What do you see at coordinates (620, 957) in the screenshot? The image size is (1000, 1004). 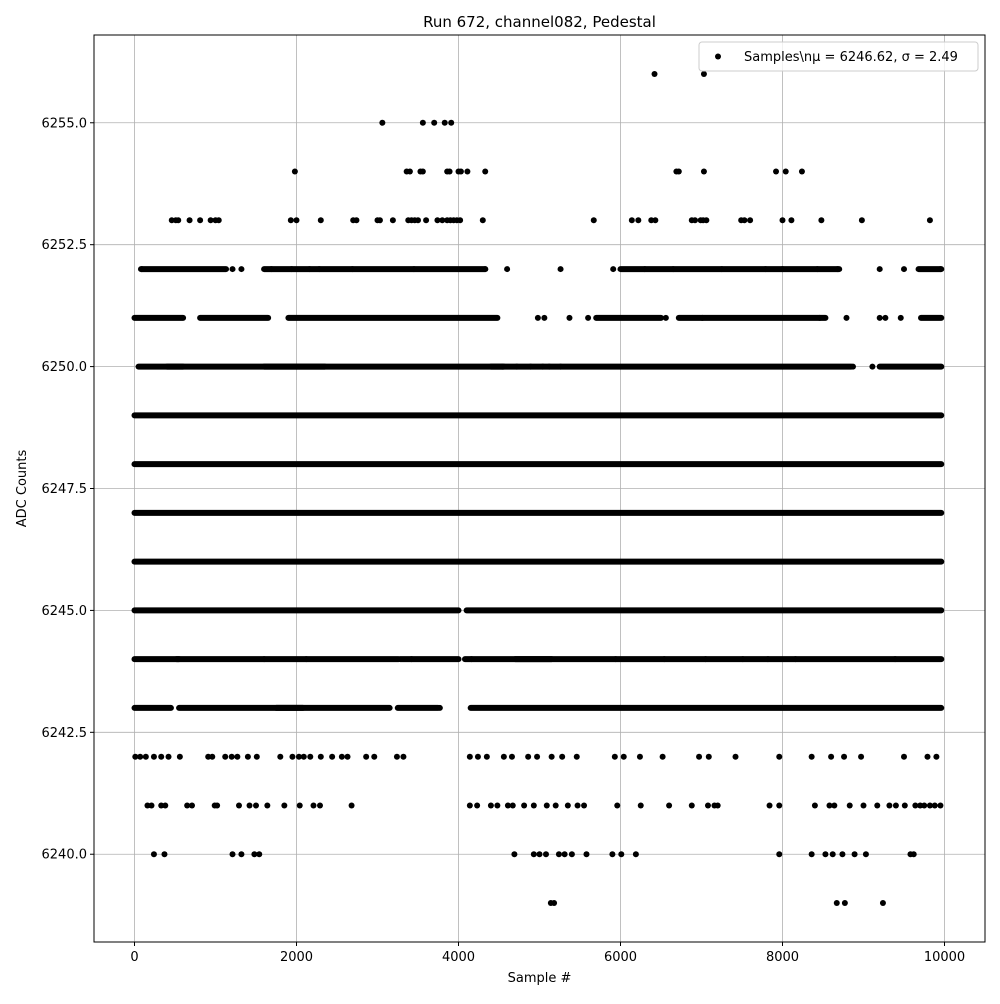 I see `x-tick-label: 6000` at bounding box center [620, 957].